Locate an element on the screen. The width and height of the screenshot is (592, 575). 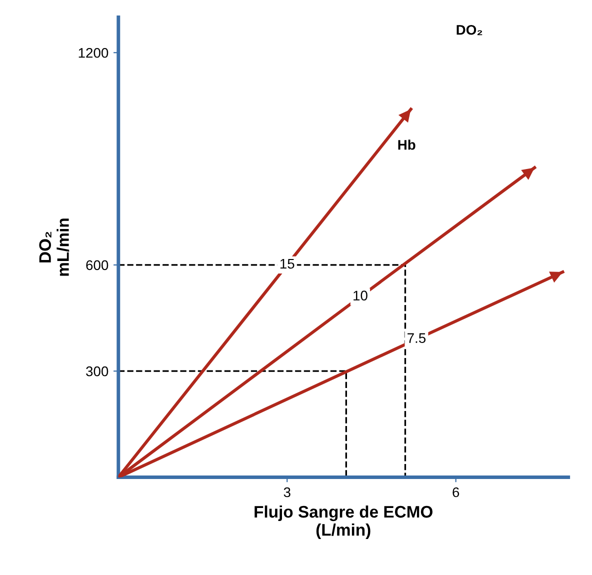
y-tick-label: 1200 is located at coordinates (93, 53).